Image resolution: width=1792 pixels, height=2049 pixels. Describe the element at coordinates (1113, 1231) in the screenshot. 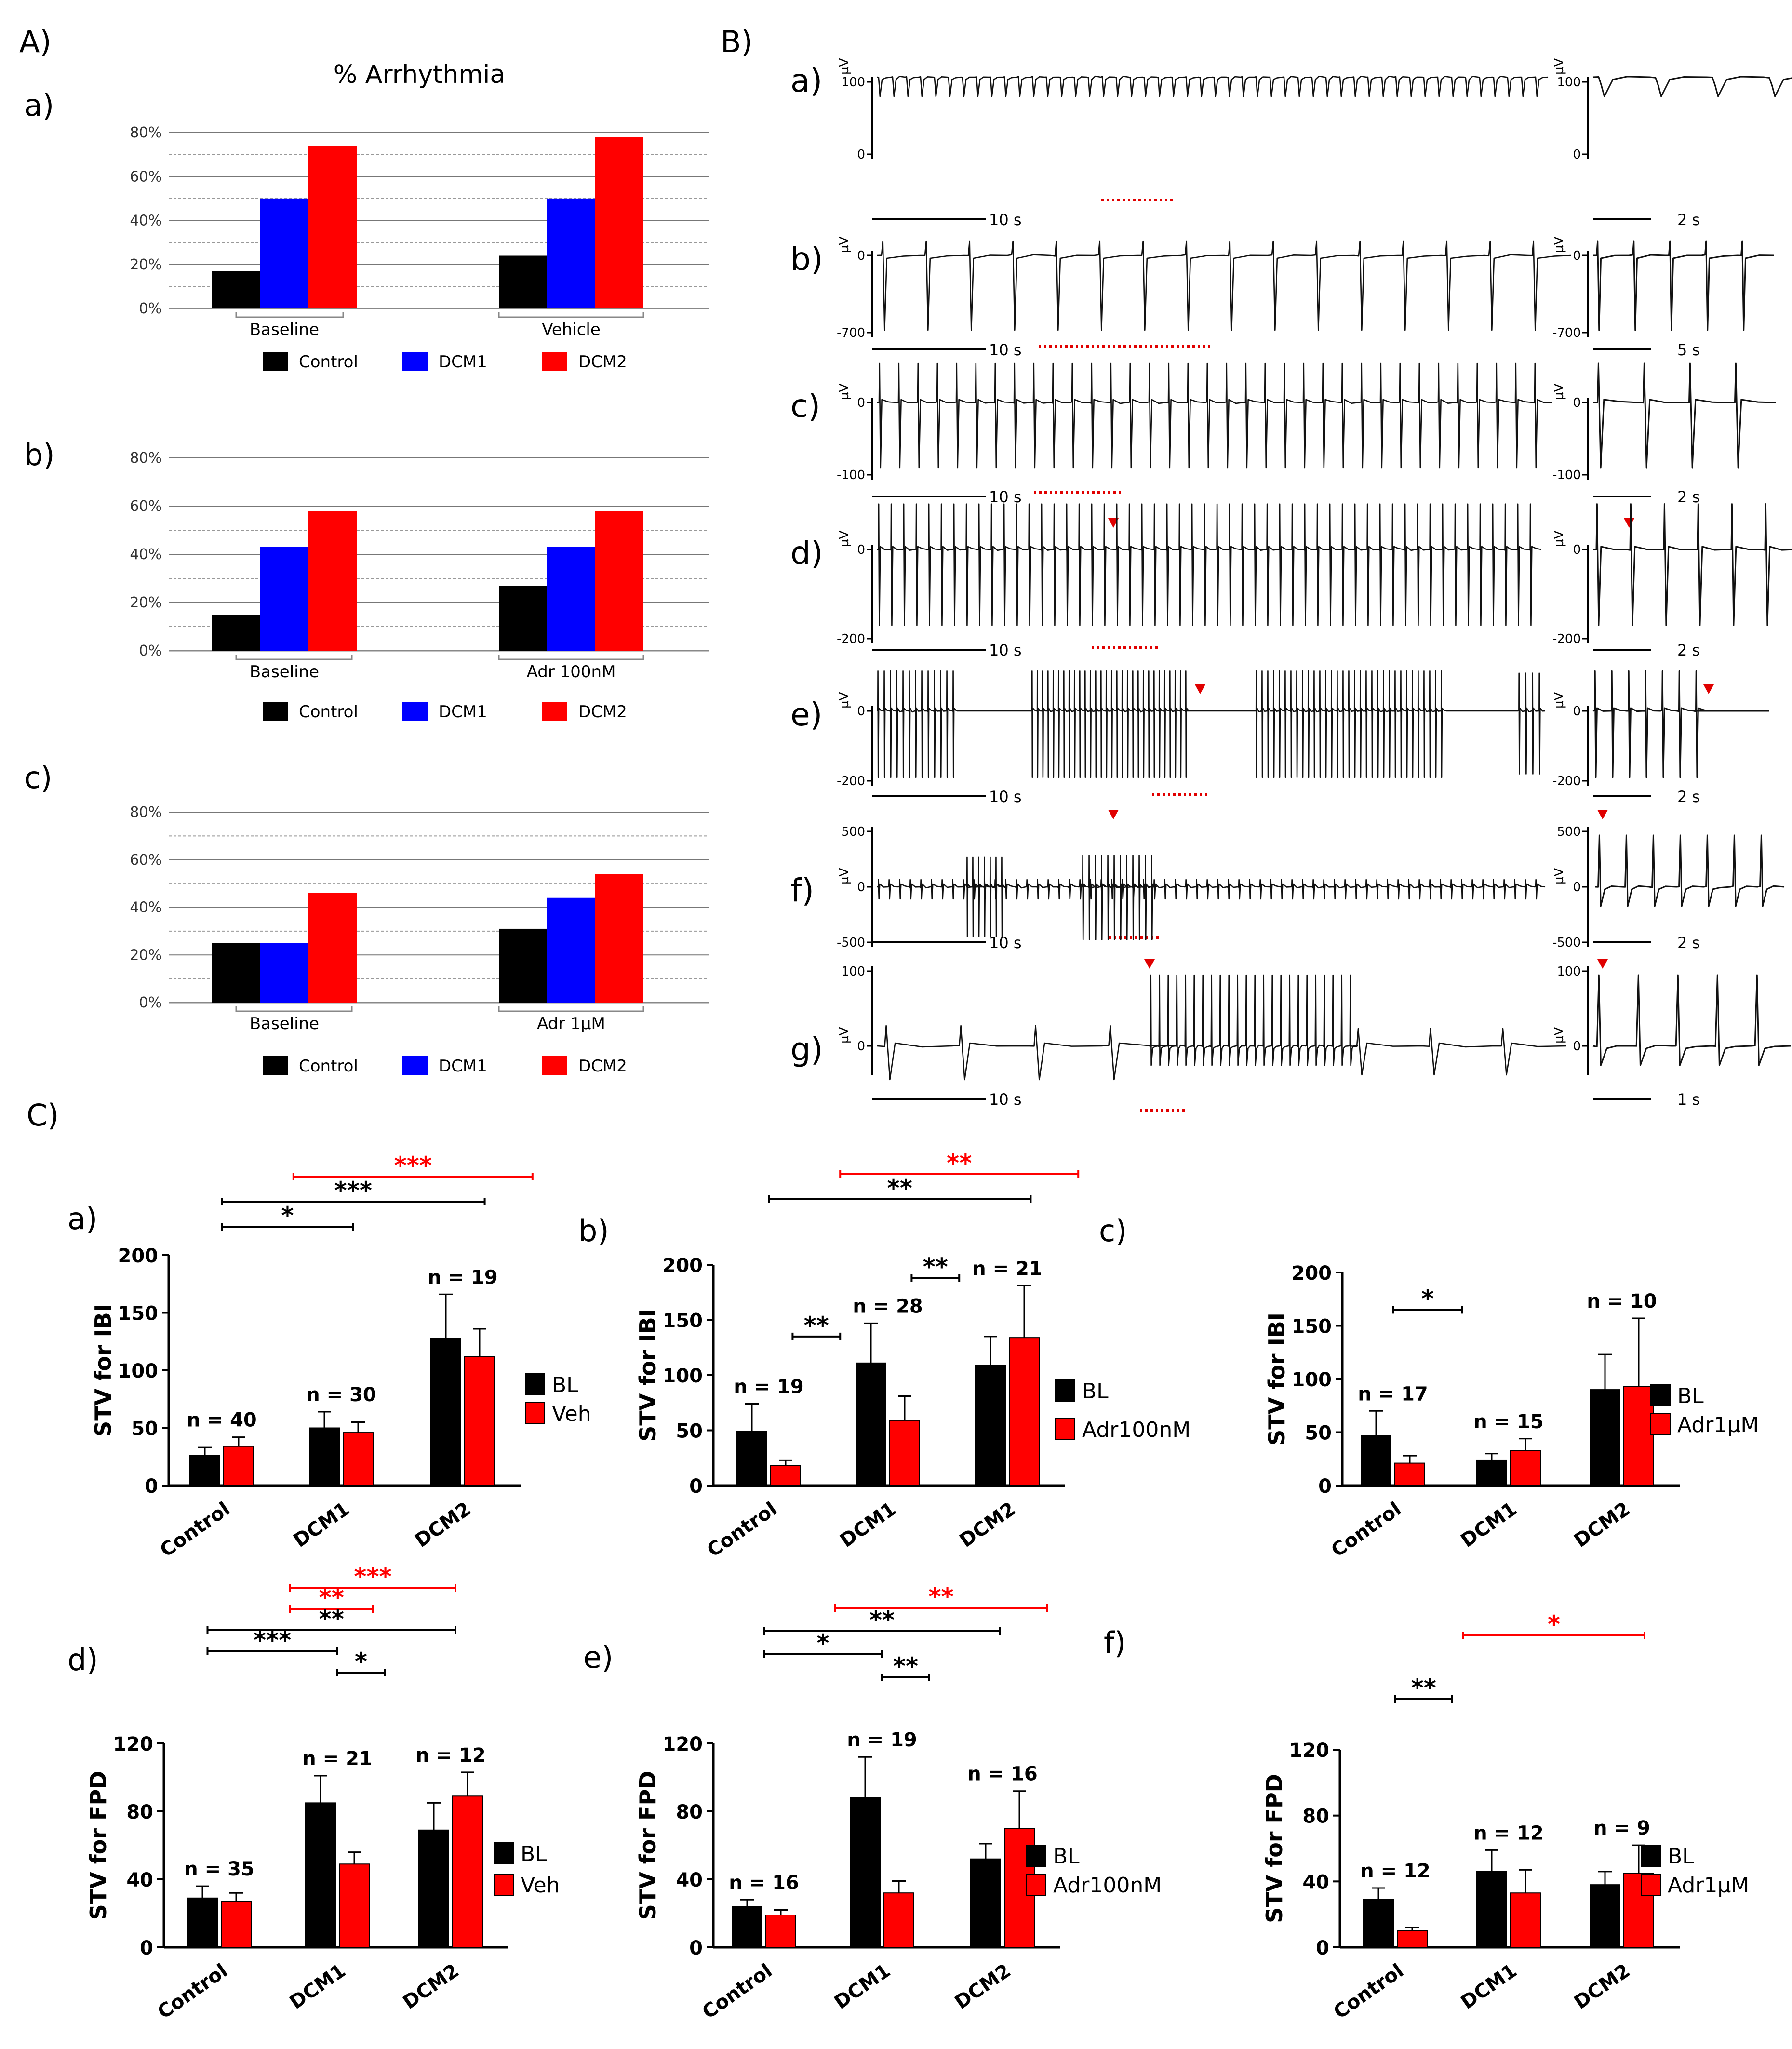

I see `subpanel-label: c)` at that location.